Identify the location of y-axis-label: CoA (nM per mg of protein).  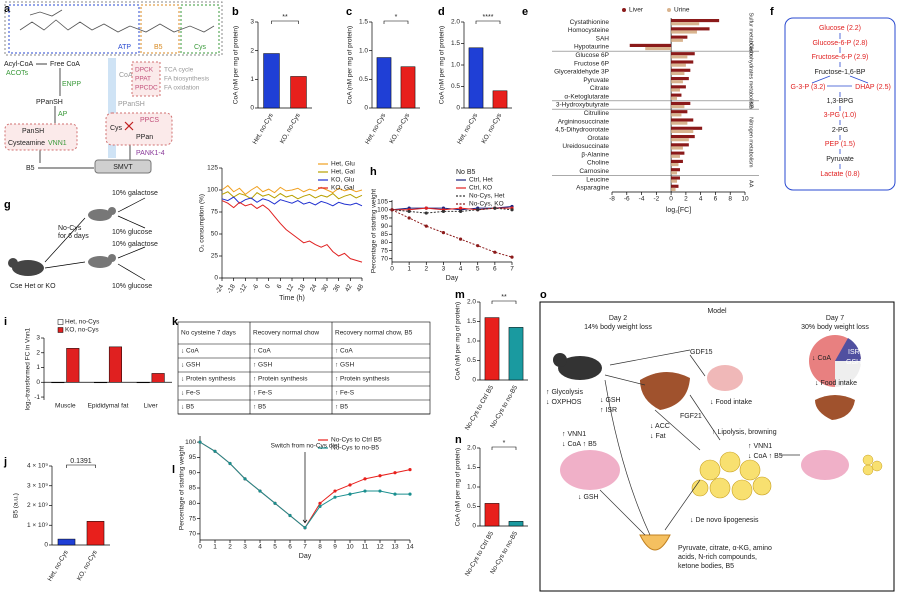
(350, 65).